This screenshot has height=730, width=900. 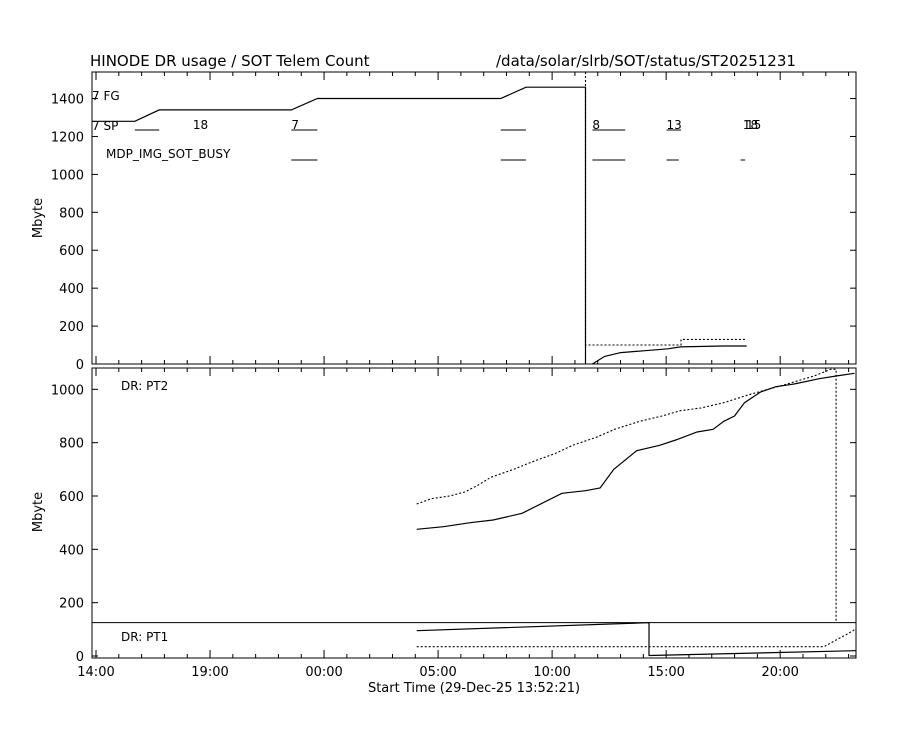 What do you see at coordinates (106, 96) in the screenshot?
I see `fg-label: 7 FG` at bounding box center [106, 96].